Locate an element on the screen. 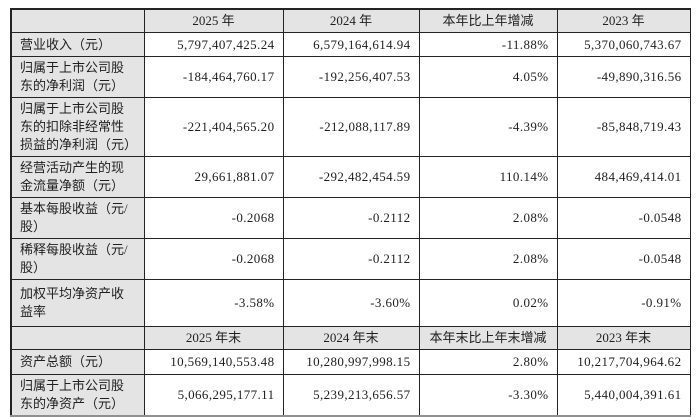  value-cell: 5,239,213,656.57 is located at coordinates (351, 395).